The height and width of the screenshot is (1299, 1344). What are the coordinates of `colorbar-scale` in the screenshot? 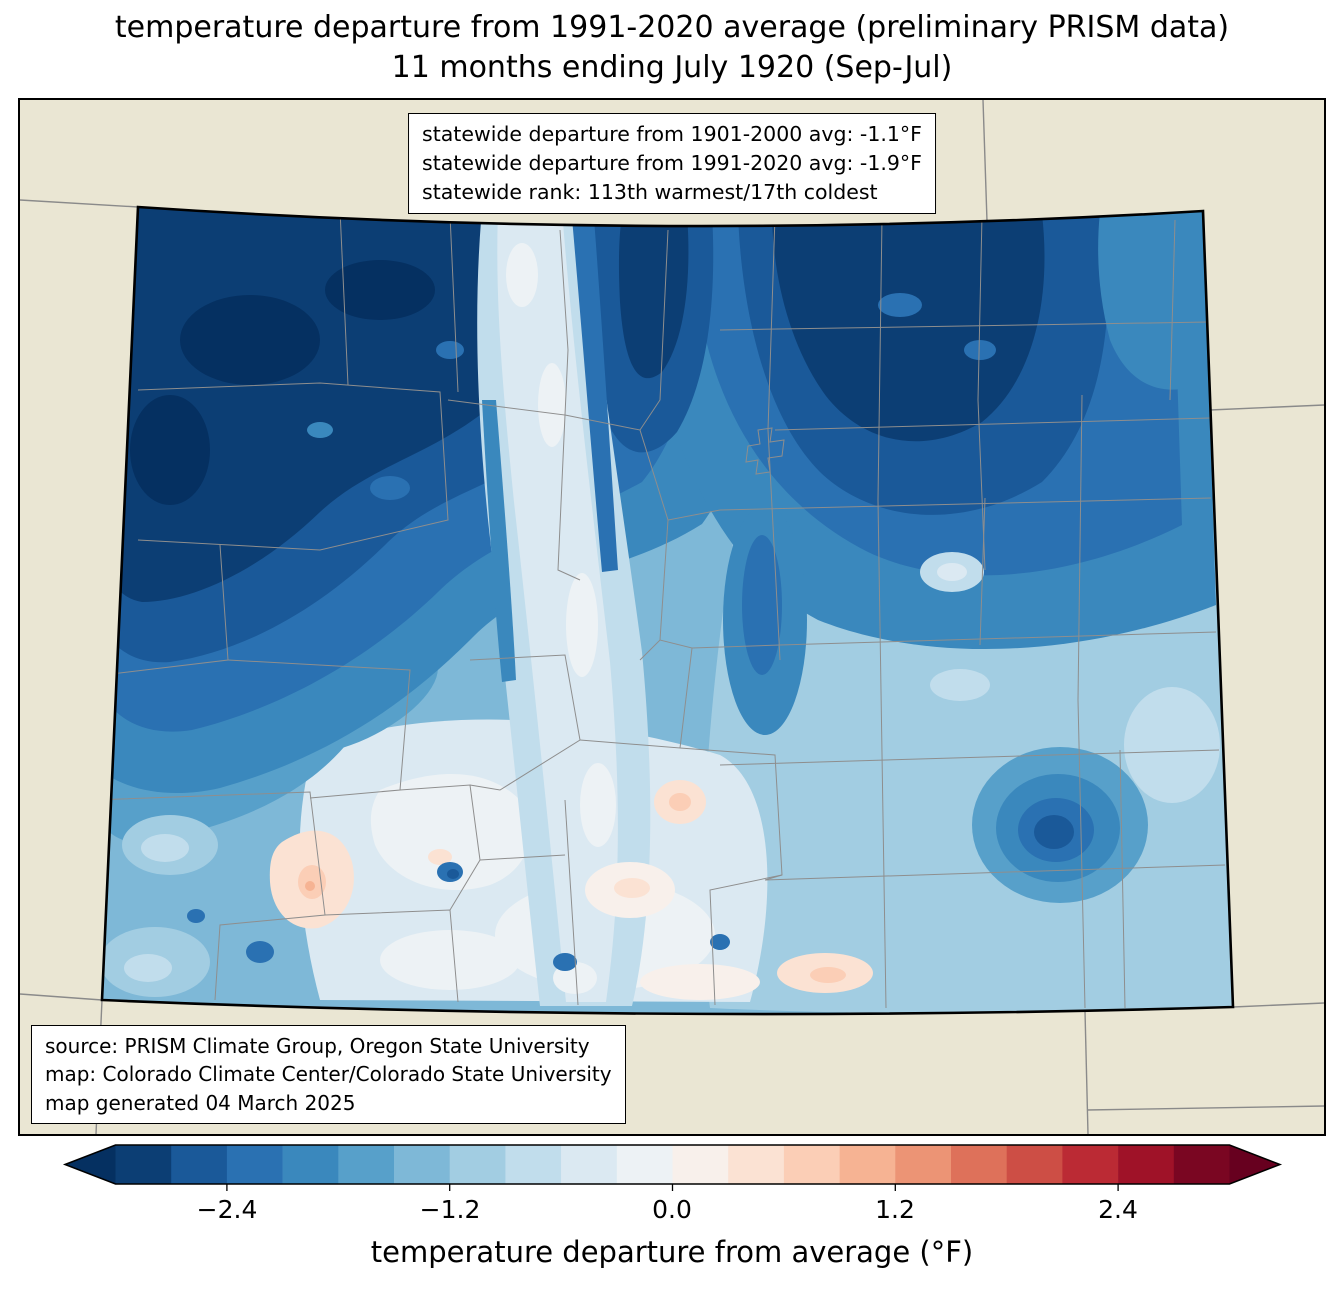 It's located at (672, 1167).